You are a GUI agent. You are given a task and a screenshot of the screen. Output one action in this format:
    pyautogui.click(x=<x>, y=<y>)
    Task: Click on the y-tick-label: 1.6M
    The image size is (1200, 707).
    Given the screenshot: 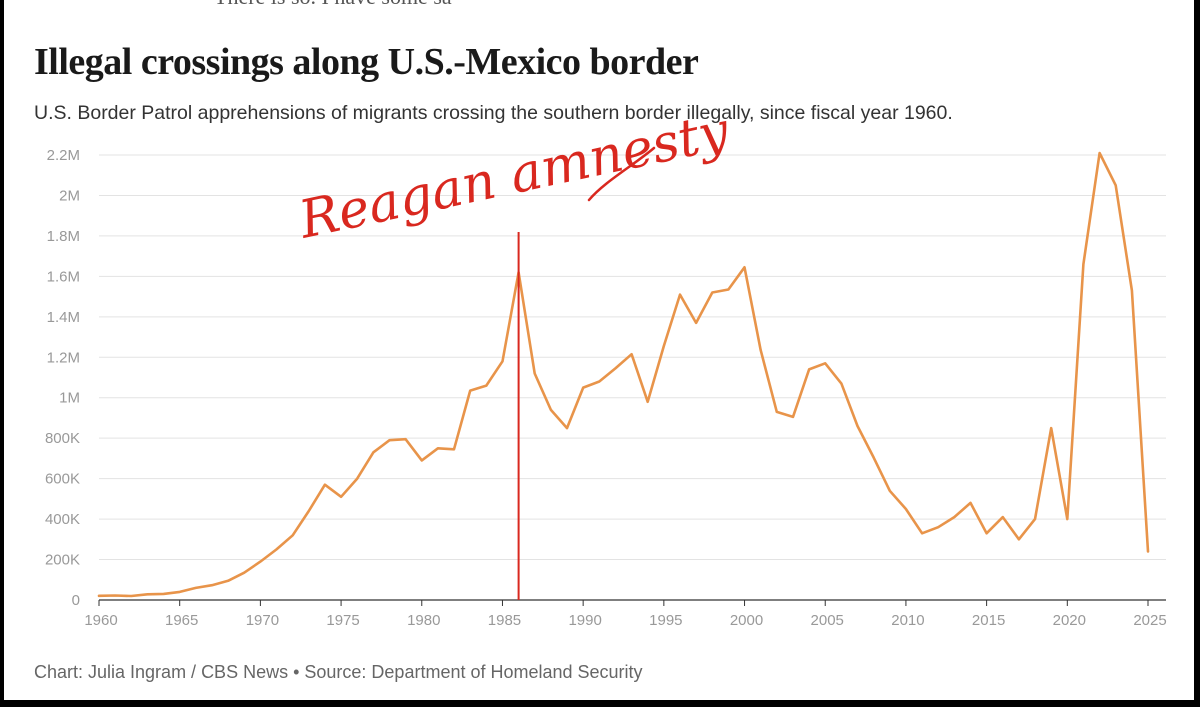 What is the action you would take?
    pyautogui.click(x=63, y=276)
    